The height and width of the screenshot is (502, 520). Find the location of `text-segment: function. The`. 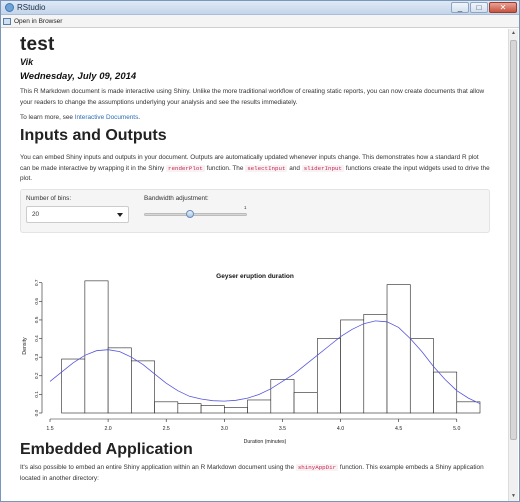

text-segment: function. The is located at coordinates (225, 168).